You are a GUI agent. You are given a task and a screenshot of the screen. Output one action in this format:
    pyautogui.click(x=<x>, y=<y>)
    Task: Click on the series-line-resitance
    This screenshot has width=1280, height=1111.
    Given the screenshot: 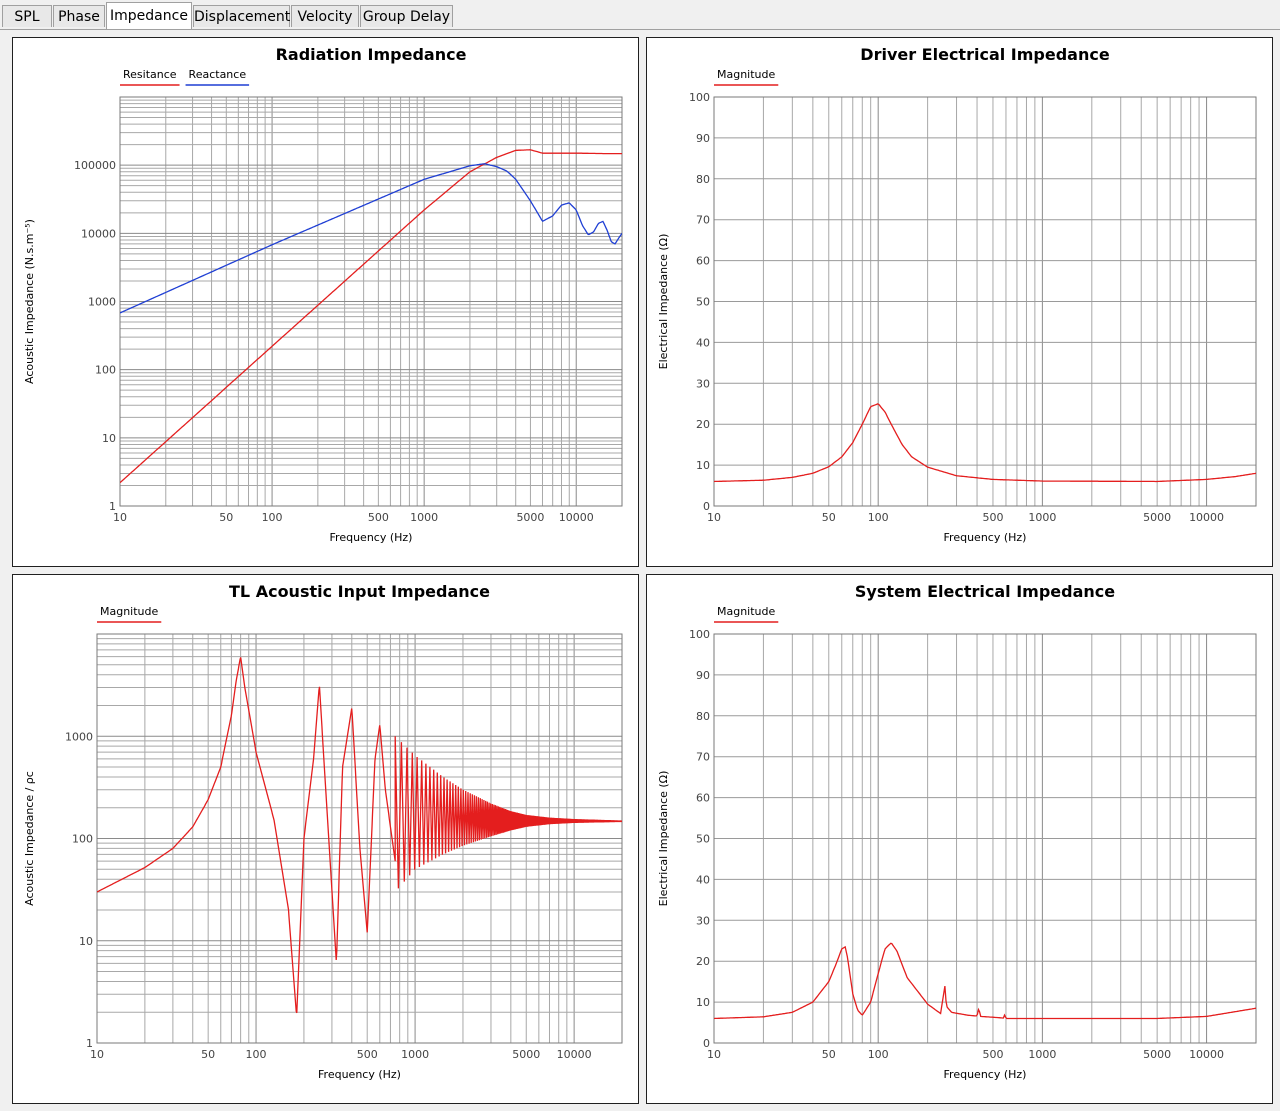 What is the action you would take?
    pyautogui.click(x=371, y=316)
    